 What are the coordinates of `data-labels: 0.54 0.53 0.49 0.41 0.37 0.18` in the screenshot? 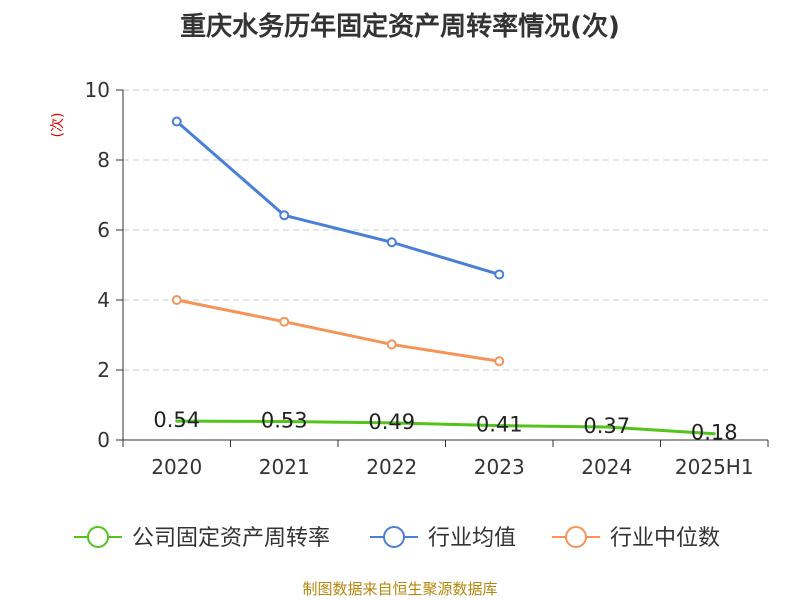 It's located at (445, 426).